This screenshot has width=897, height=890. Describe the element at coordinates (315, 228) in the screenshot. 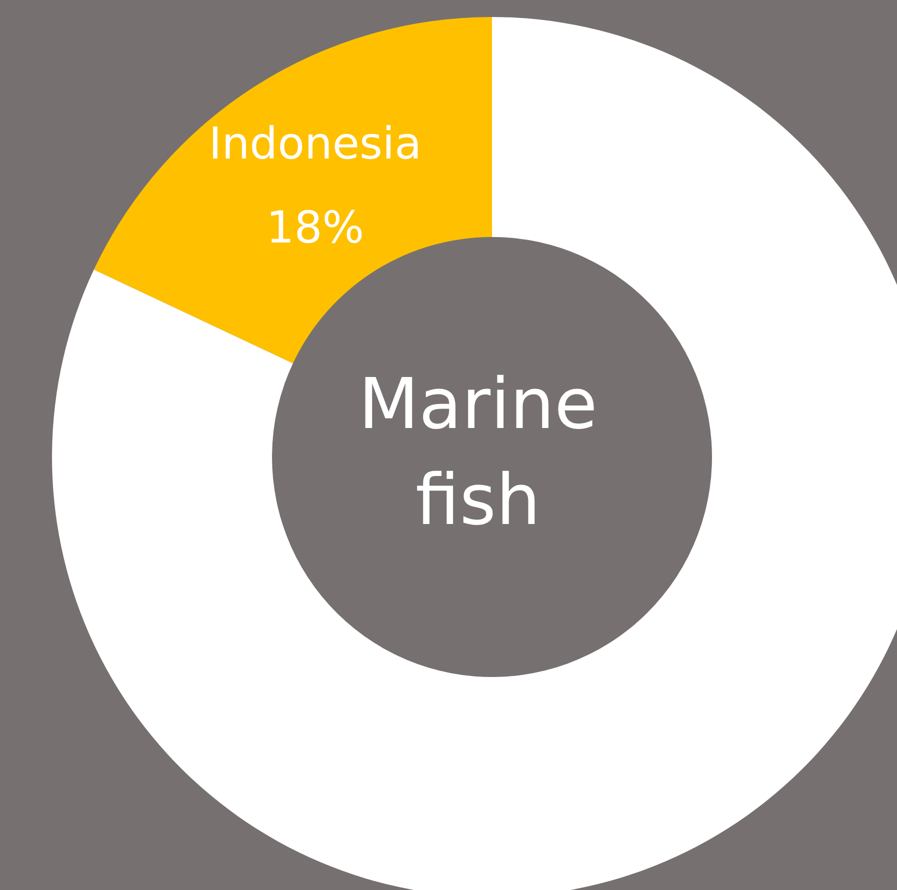

I see `data-label: 18%` at that location.